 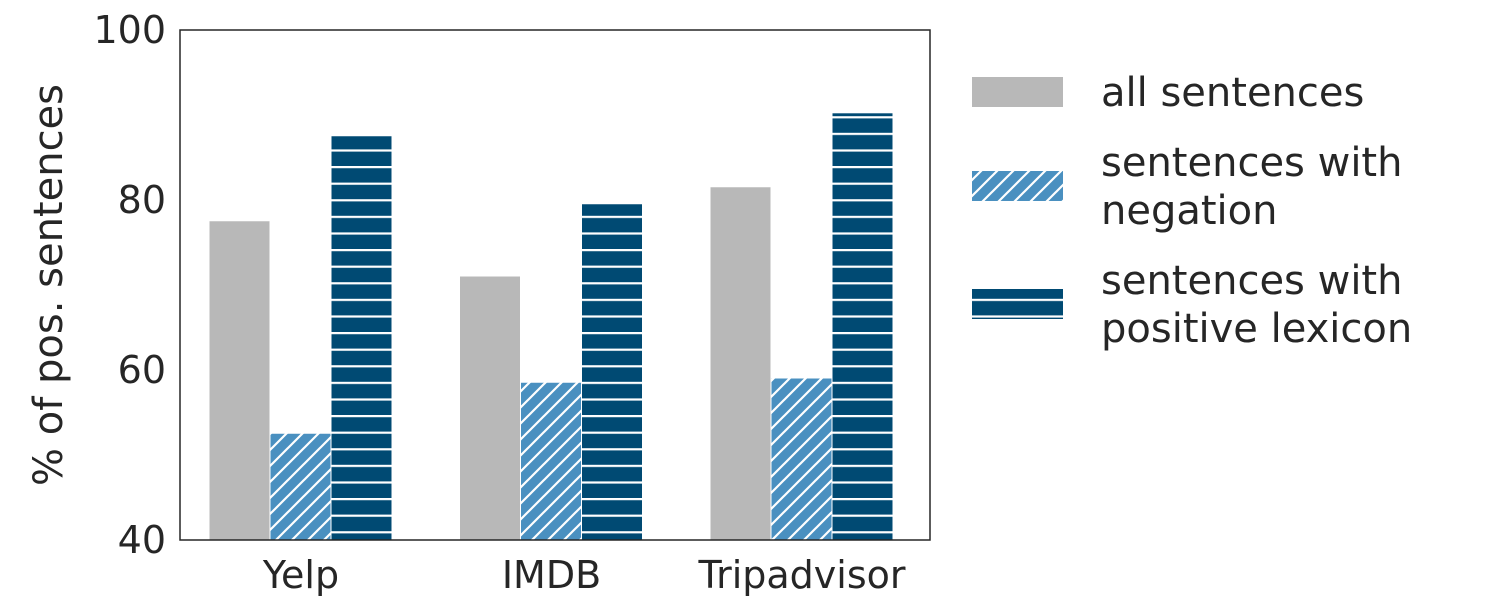 I want to click on bar-imdb-sentences-with-positive-lexicon, so click(x=612, y=372).